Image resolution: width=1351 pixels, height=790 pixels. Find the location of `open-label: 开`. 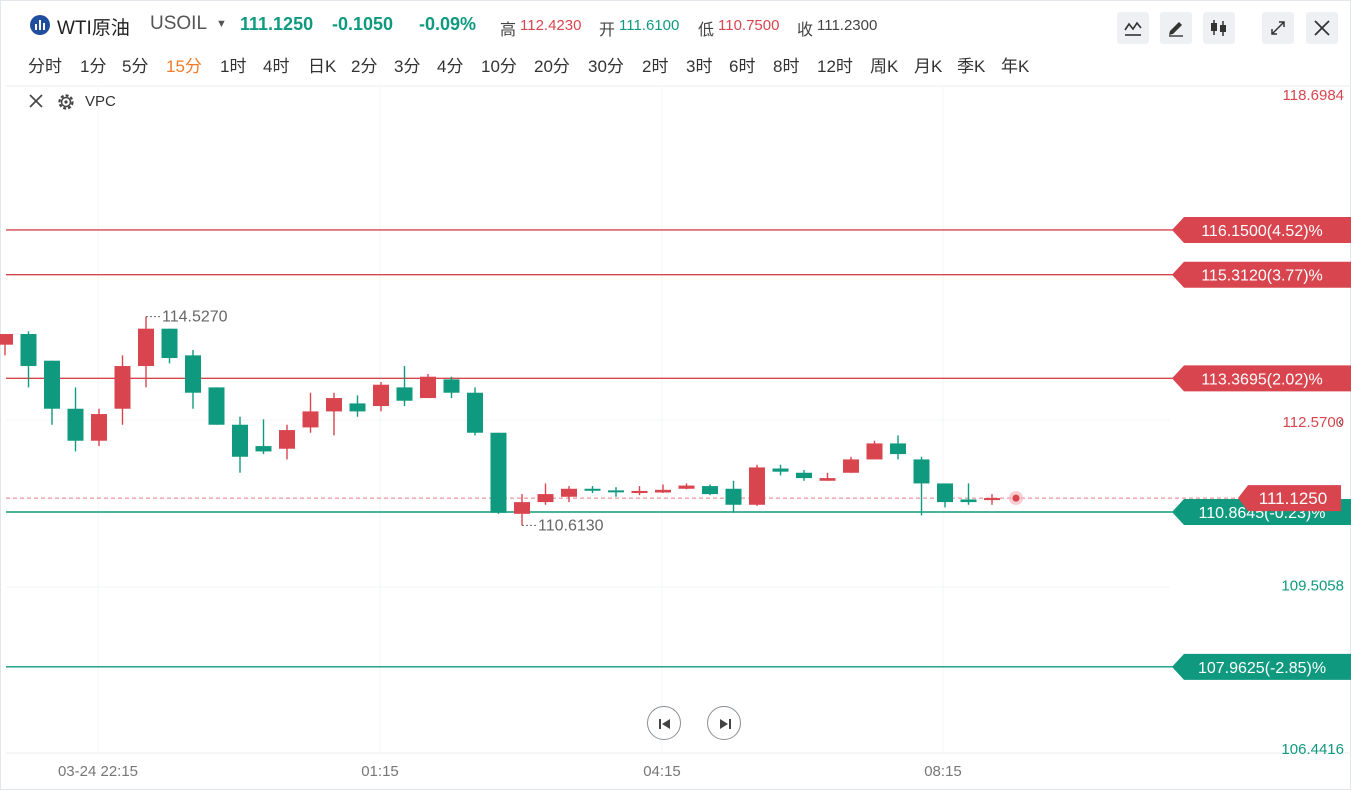

open-label: 开 is located at coordinates (607, 30).